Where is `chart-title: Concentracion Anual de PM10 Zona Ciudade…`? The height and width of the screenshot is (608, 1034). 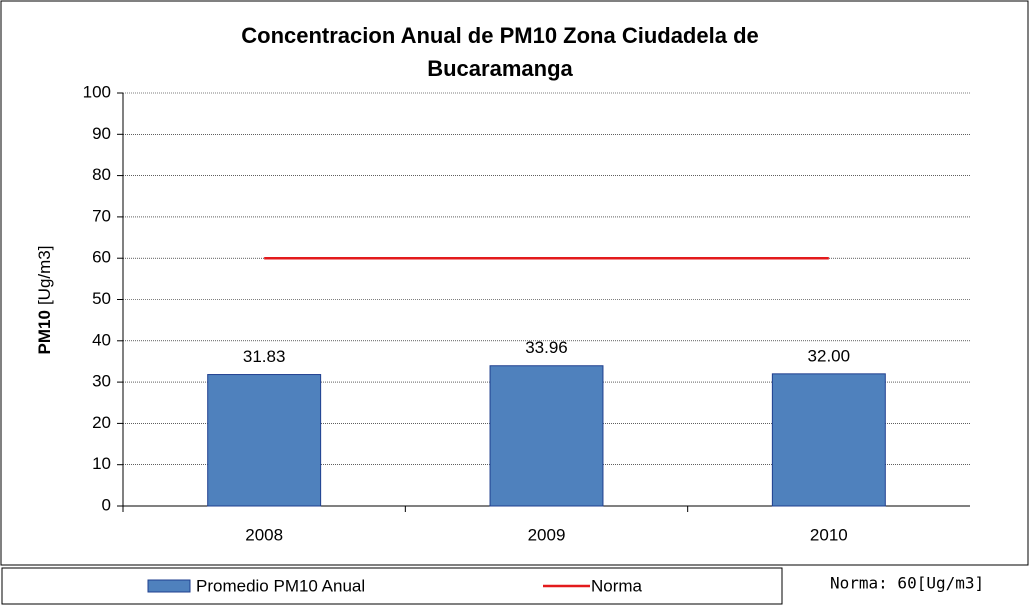
chart-title: Concentracion Anual de PM10 Zona Ciudade… is located at coordinates (500, 35).